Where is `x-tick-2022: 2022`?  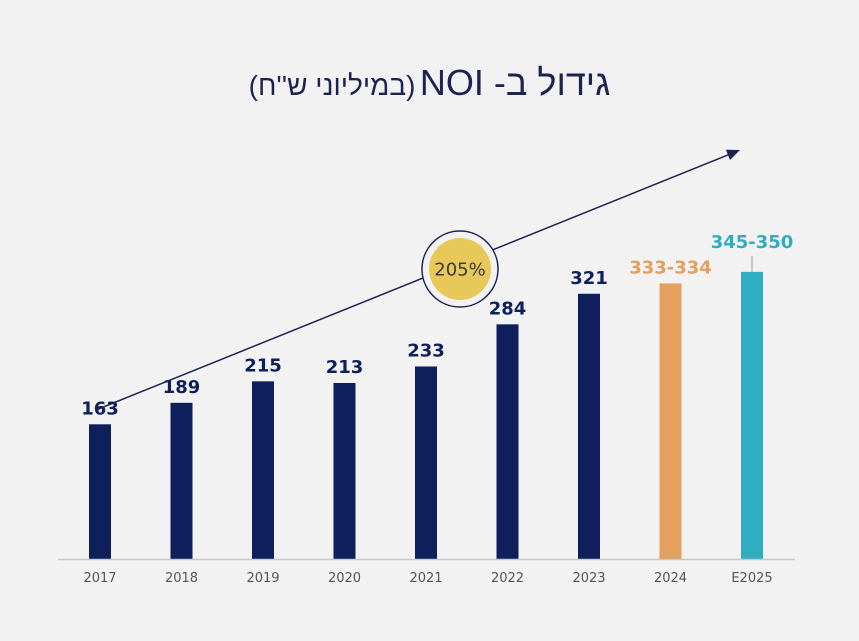
x-tick-2022: 2022 is located at coordinates (507, 578).